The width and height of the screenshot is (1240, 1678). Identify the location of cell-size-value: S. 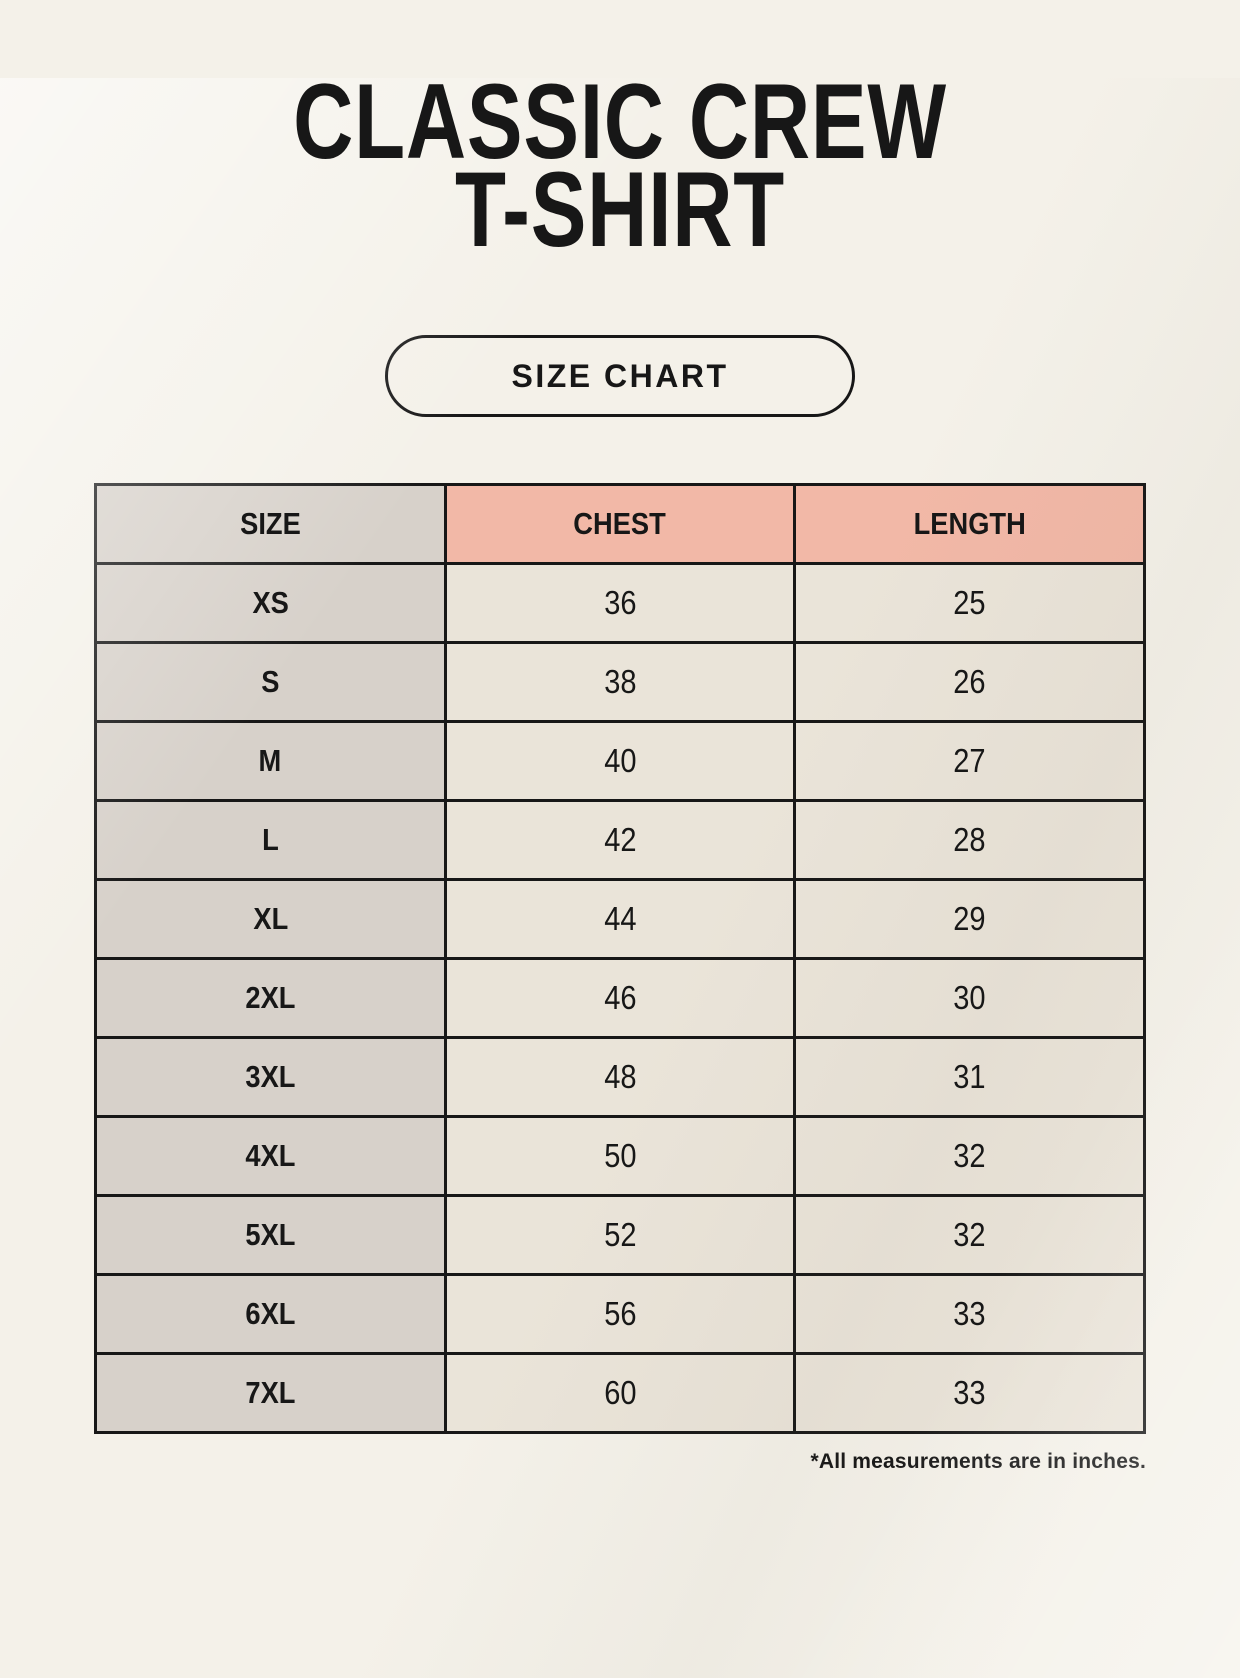
(270, 682).